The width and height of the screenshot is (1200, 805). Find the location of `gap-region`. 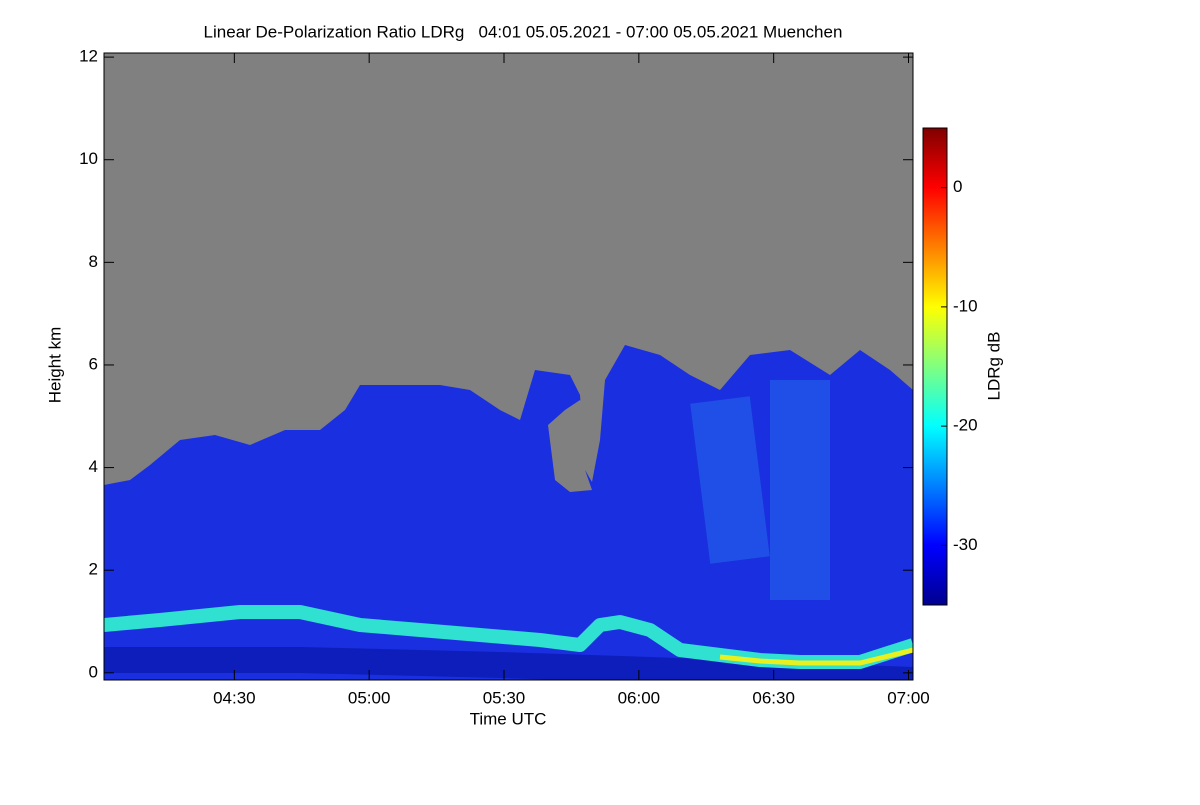

gap-region is located at coordinates (570, 446).